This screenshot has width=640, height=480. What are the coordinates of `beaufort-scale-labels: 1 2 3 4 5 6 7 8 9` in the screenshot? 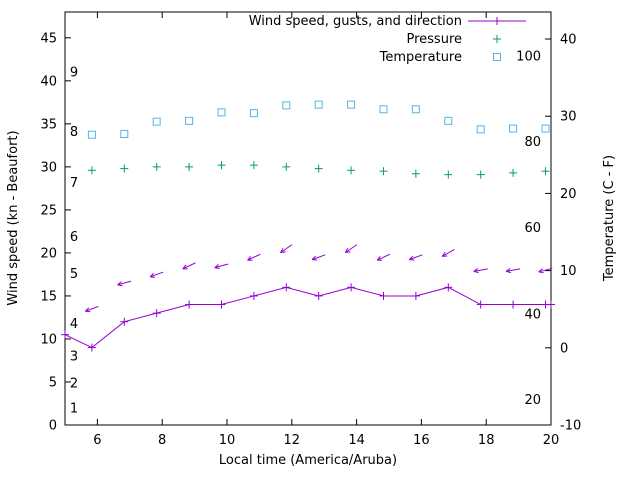 It's located at (74, 241).